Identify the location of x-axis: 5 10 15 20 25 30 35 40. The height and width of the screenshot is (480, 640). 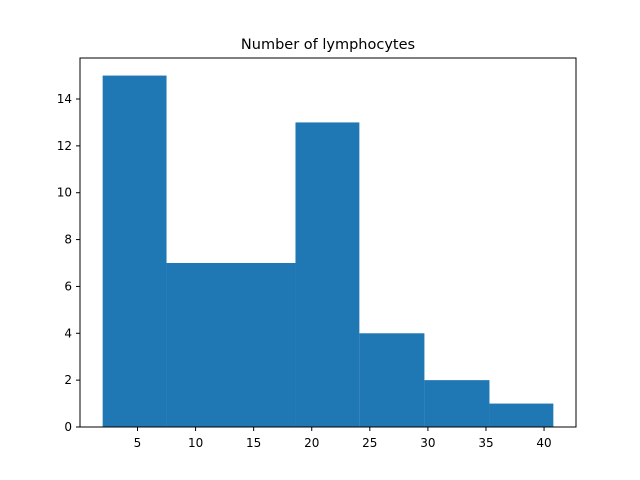
(343, 438).